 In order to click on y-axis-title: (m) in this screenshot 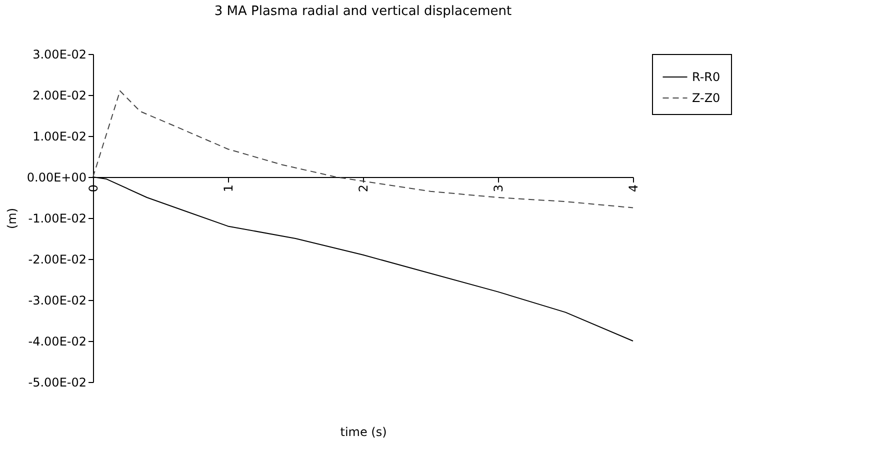, I will do `click(11, 219)`.